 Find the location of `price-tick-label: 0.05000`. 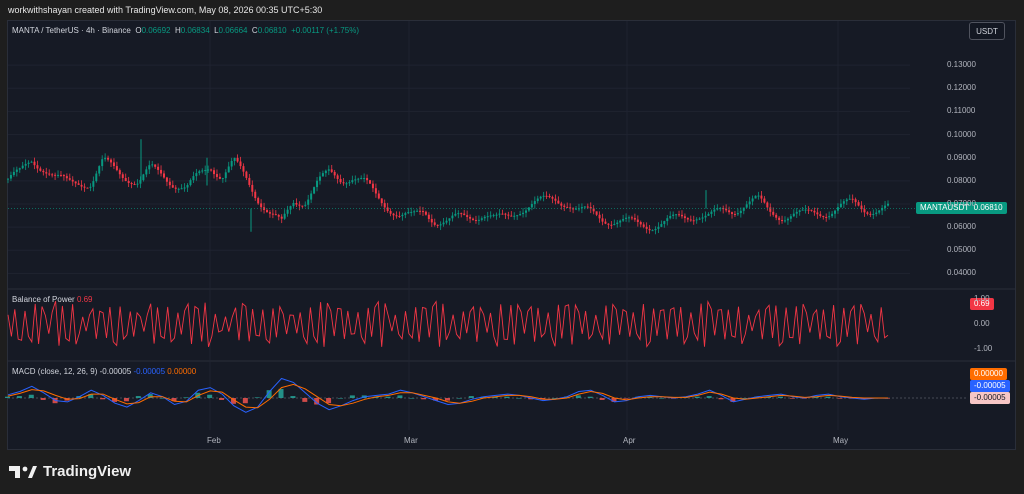

price-tick-label: 0.05000 is located at coordinates (961, 250).